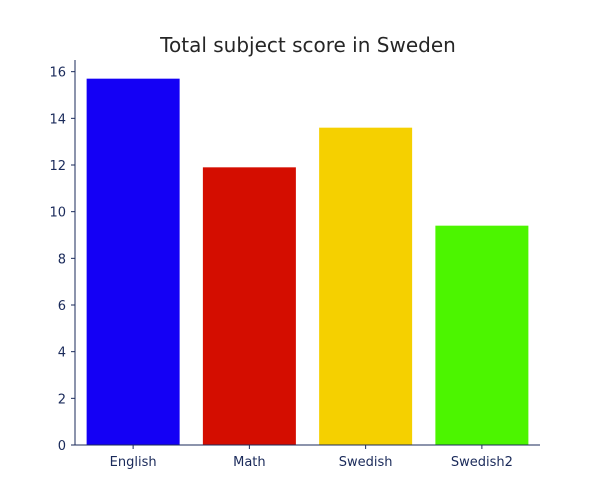 The height and width of the screenshot is (500, 600). What do you see at coordinates (62, 399) in the screenshot?
I see `y-tick-label: 2` at bounding box center [62, 399].